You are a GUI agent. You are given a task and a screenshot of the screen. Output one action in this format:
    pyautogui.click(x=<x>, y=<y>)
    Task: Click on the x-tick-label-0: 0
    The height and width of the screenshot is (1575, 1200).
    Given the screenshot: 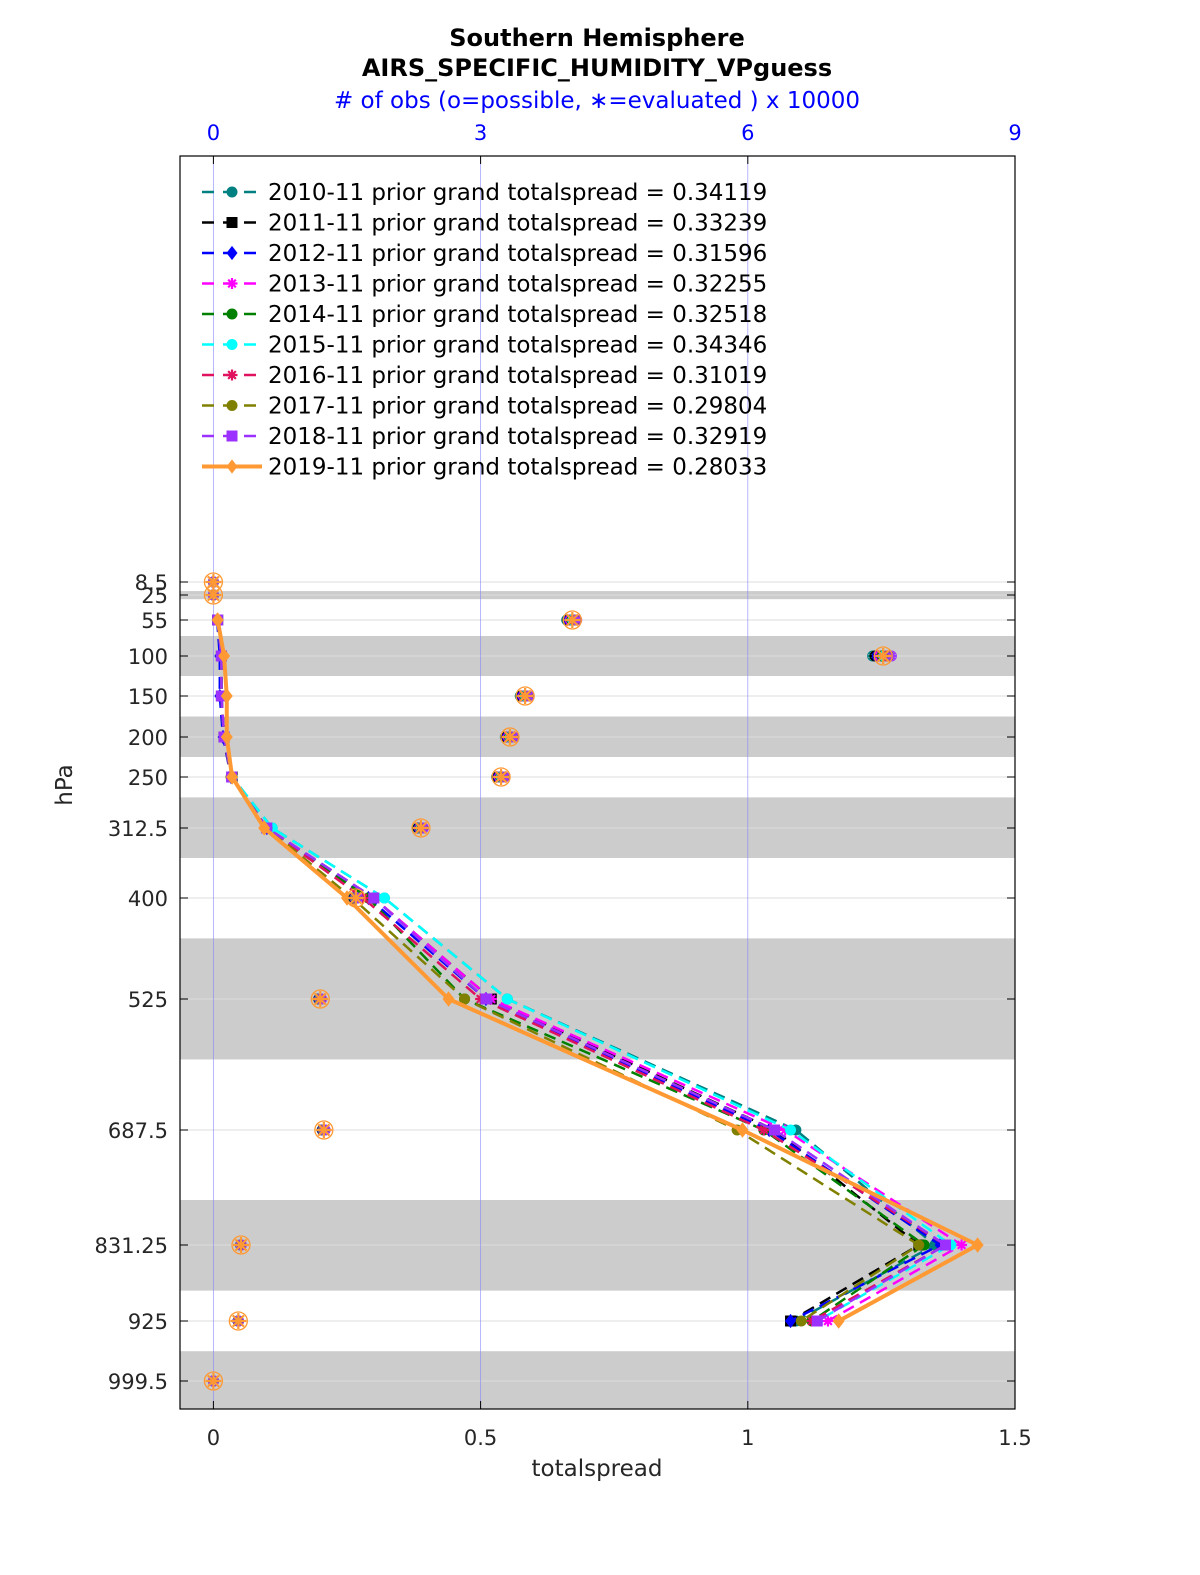 What is the action you would take?
    pyautogui.click(x=213, y=1438)
    